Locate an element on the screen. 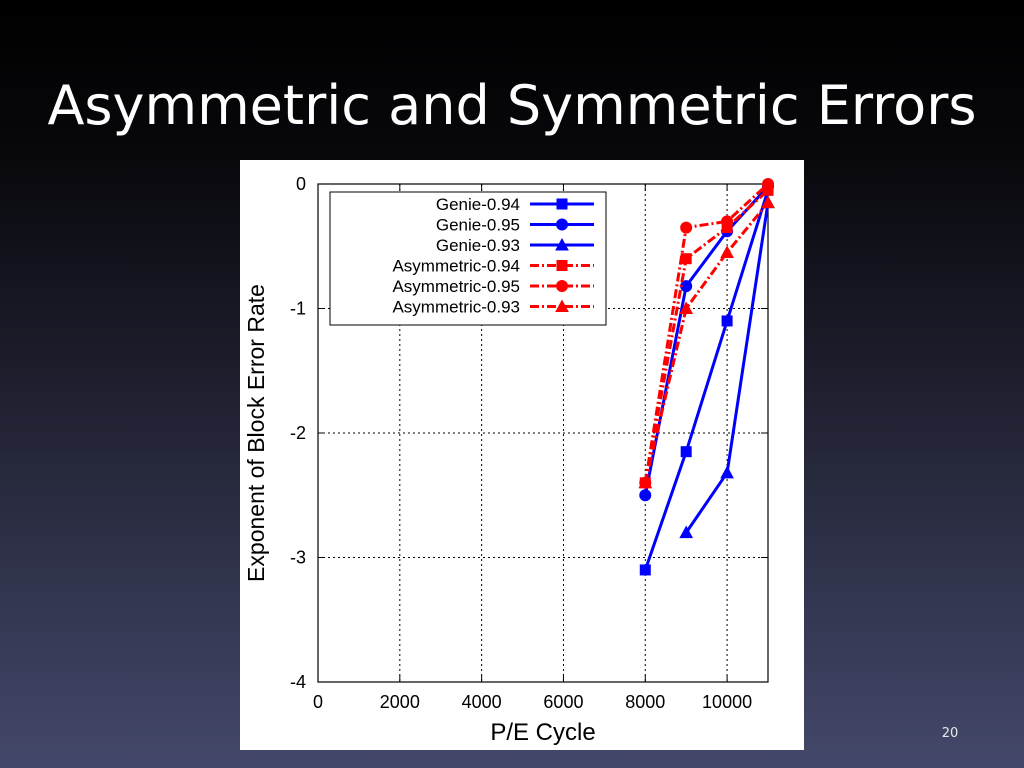 The image size is (1024, 768). legend-entry-5: Asymmetric-0.93 is located at coordinates (493, 307).